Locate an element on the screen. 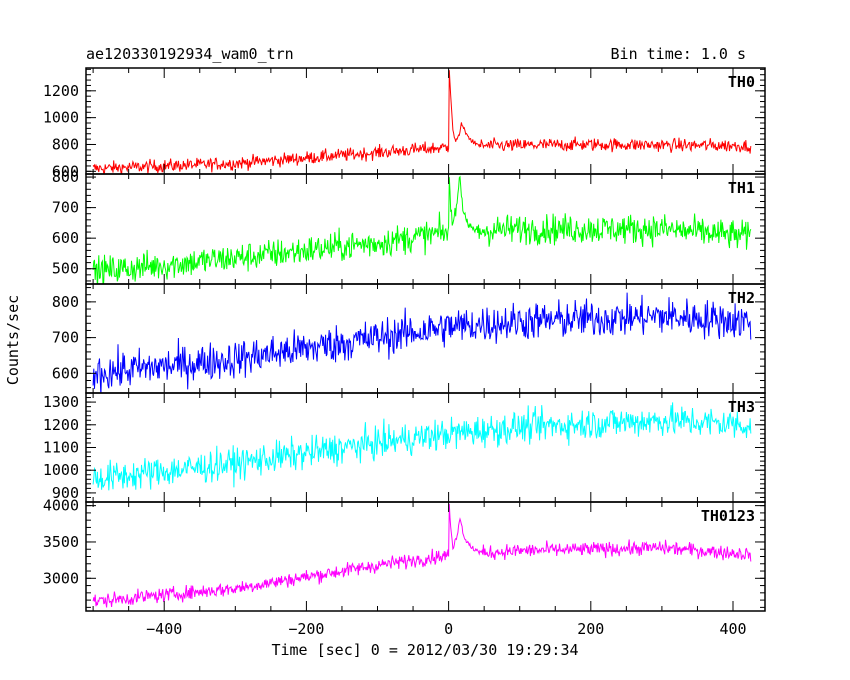  series-line-th0 is located at coordinates (422, 122).